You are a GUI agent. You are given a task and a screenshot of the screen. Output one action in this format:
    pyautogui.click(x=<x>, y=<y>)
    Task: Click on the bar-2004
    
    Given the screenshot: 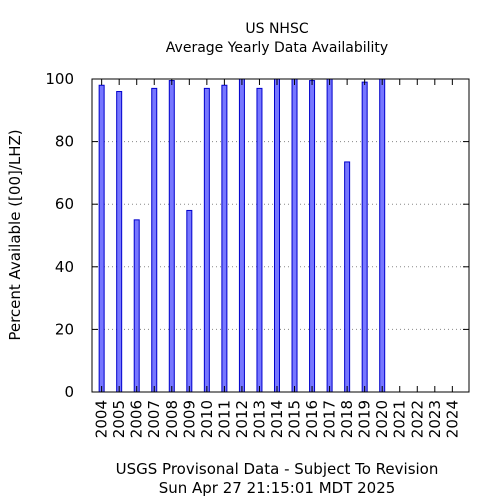 What is the action you would take?
    pyautogui.click(x=101, y=238)
    